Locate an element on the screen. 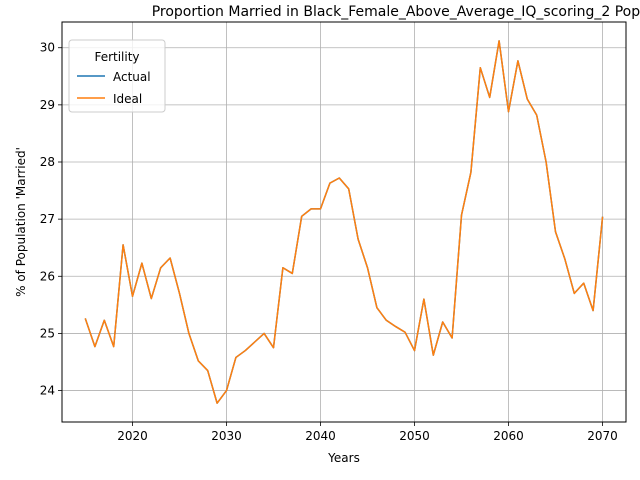  x-tick-label: 2030 is located at coordinates (226, 436).